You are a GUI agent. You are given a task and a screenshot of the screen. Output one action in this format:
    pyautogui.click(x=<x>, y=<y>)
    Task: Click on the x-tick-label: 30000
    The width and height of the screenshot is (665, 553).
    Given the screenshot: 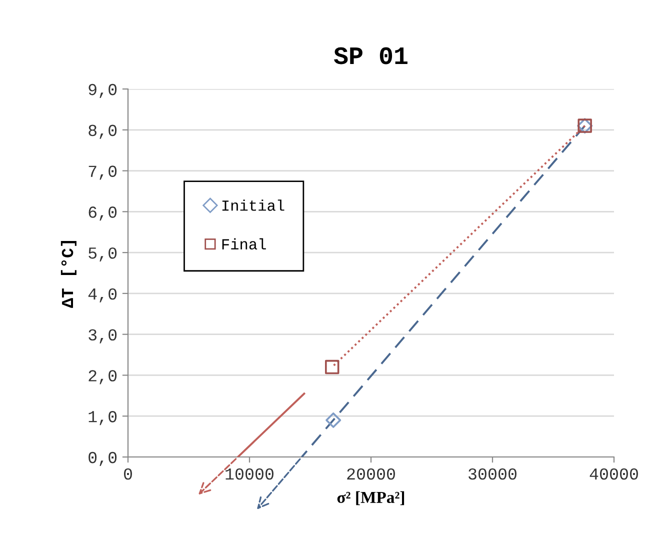 What is the action you would take?
    pyautogui.click(x=492, y=474)
    